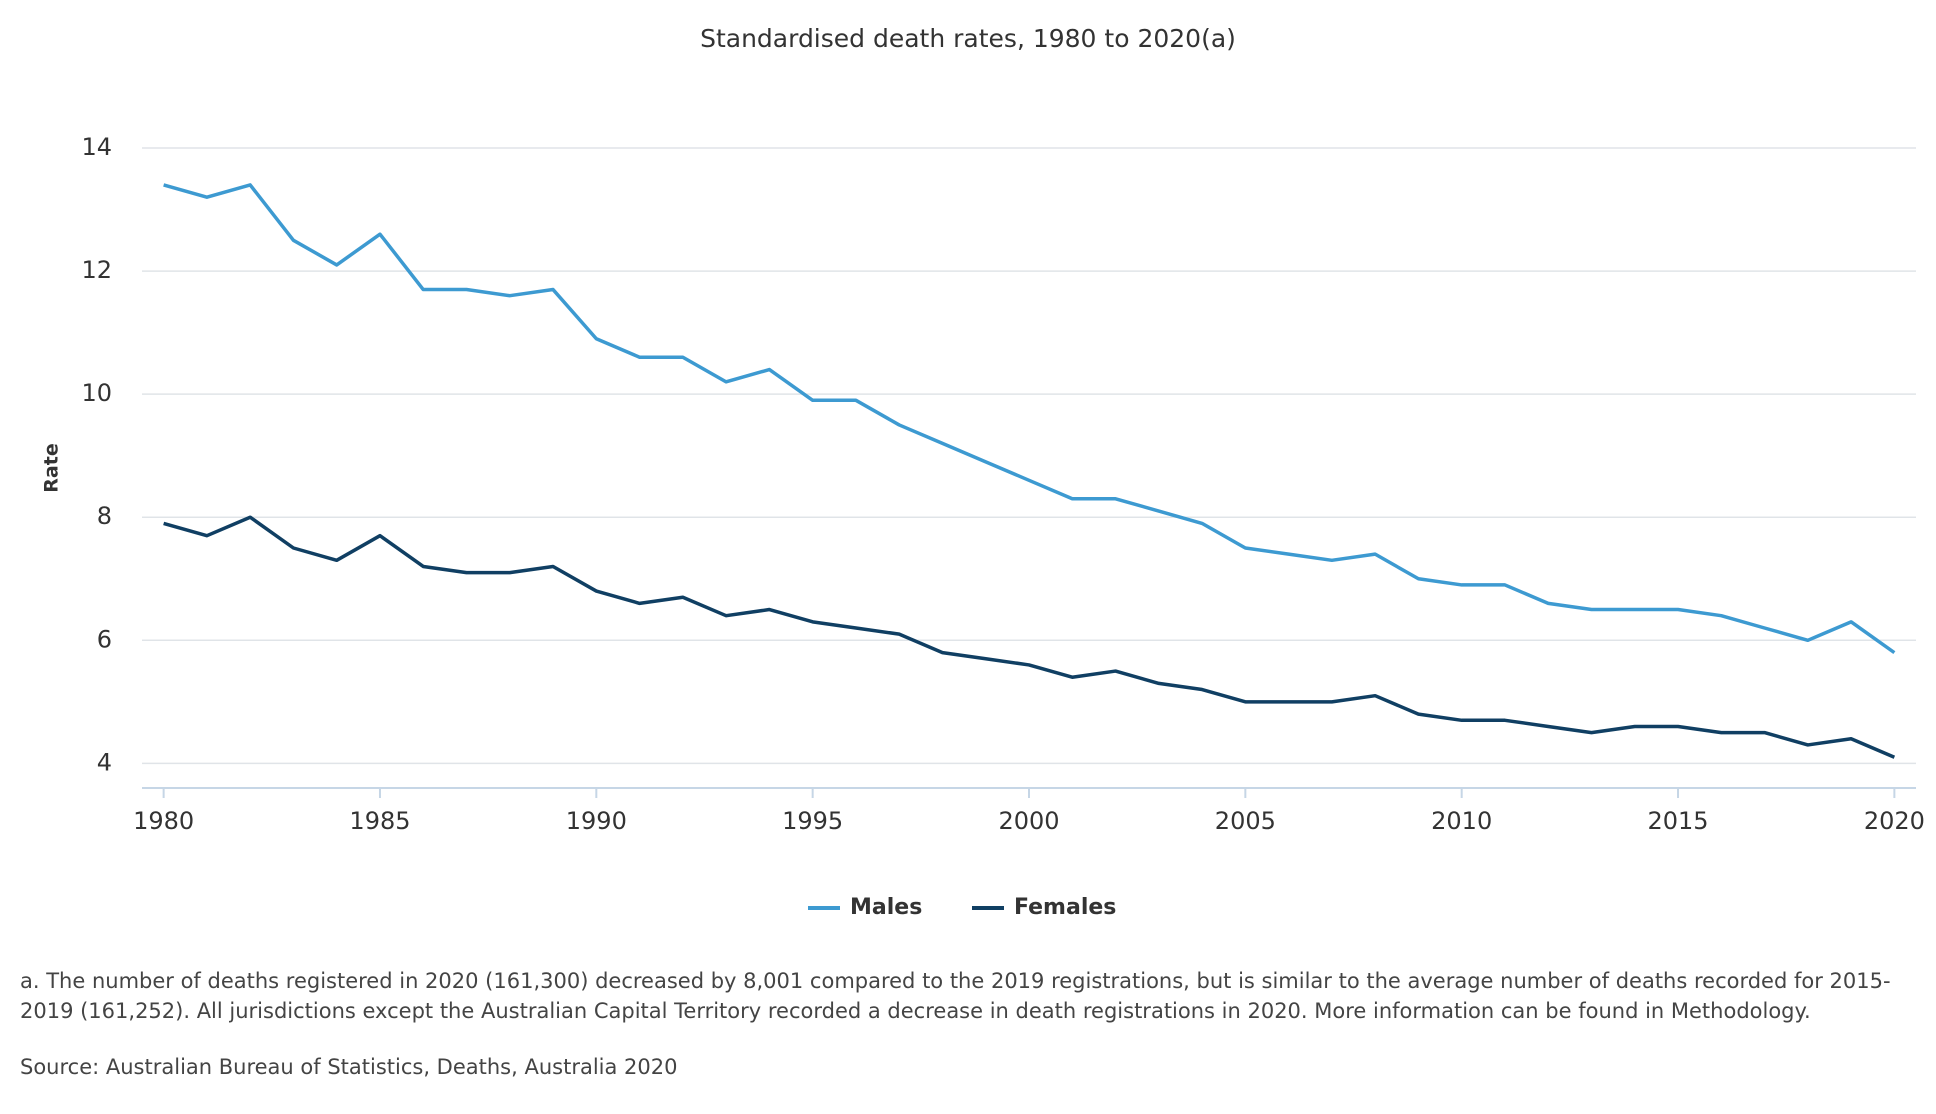  What do you see at coordinates (163, 821) in the screenshot?
I see `x-tick-label: 1980` at bounding box center [163, 821].